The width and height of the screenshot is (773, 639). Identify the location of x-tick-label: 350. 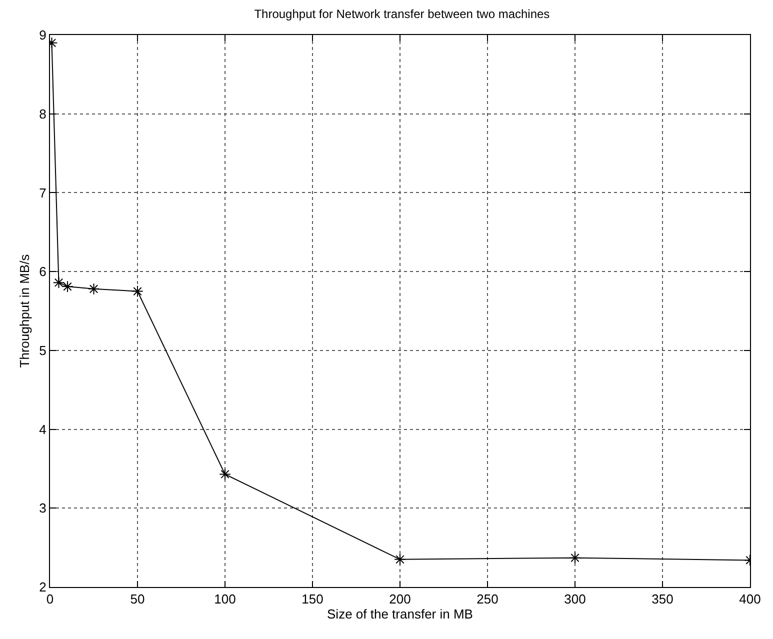
(663, 599).